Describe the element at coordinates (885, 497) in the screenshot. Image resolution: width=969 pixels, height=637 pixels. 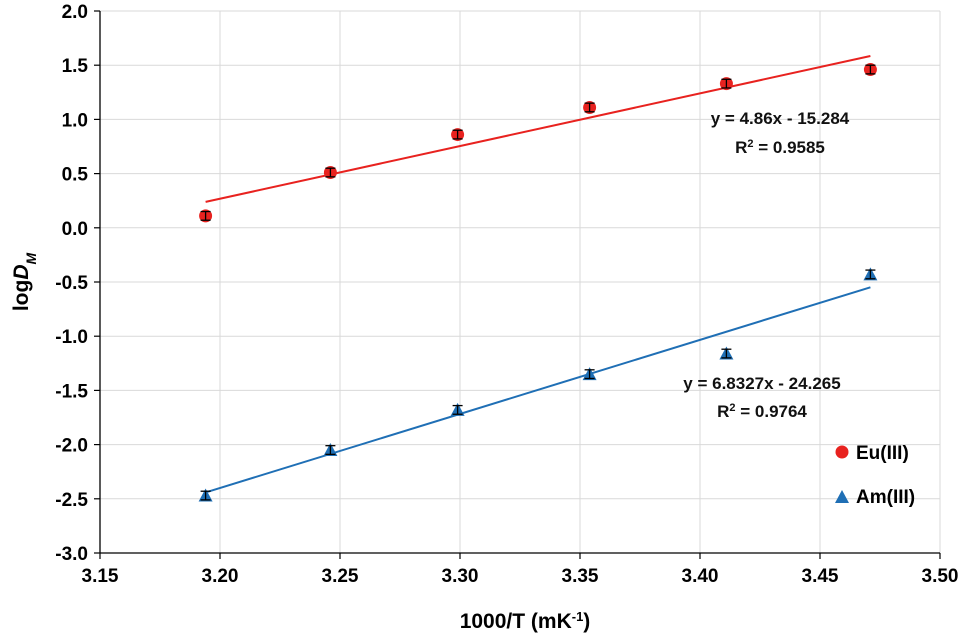
I see `legend-am-label: Am(III)` at that location.